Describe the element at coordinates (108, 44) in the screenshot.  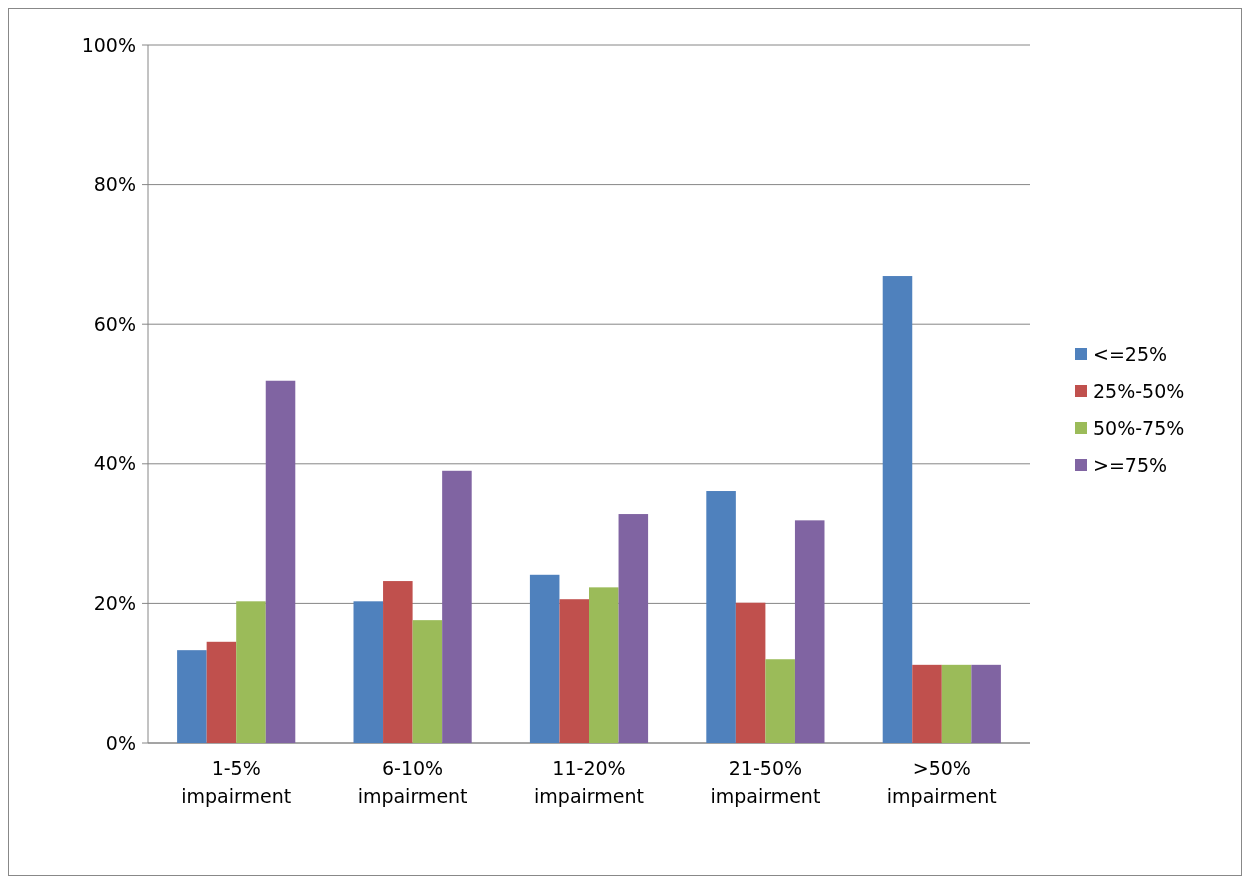
I see `y-tick-label: 100%` at that location.